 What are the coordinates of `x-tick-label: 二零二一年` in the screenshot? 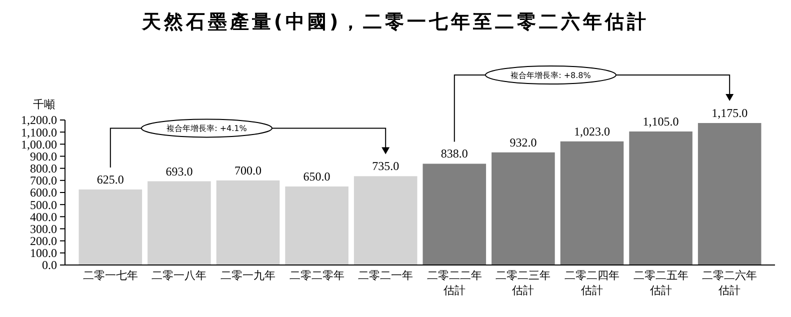 It's located at (386, 275).